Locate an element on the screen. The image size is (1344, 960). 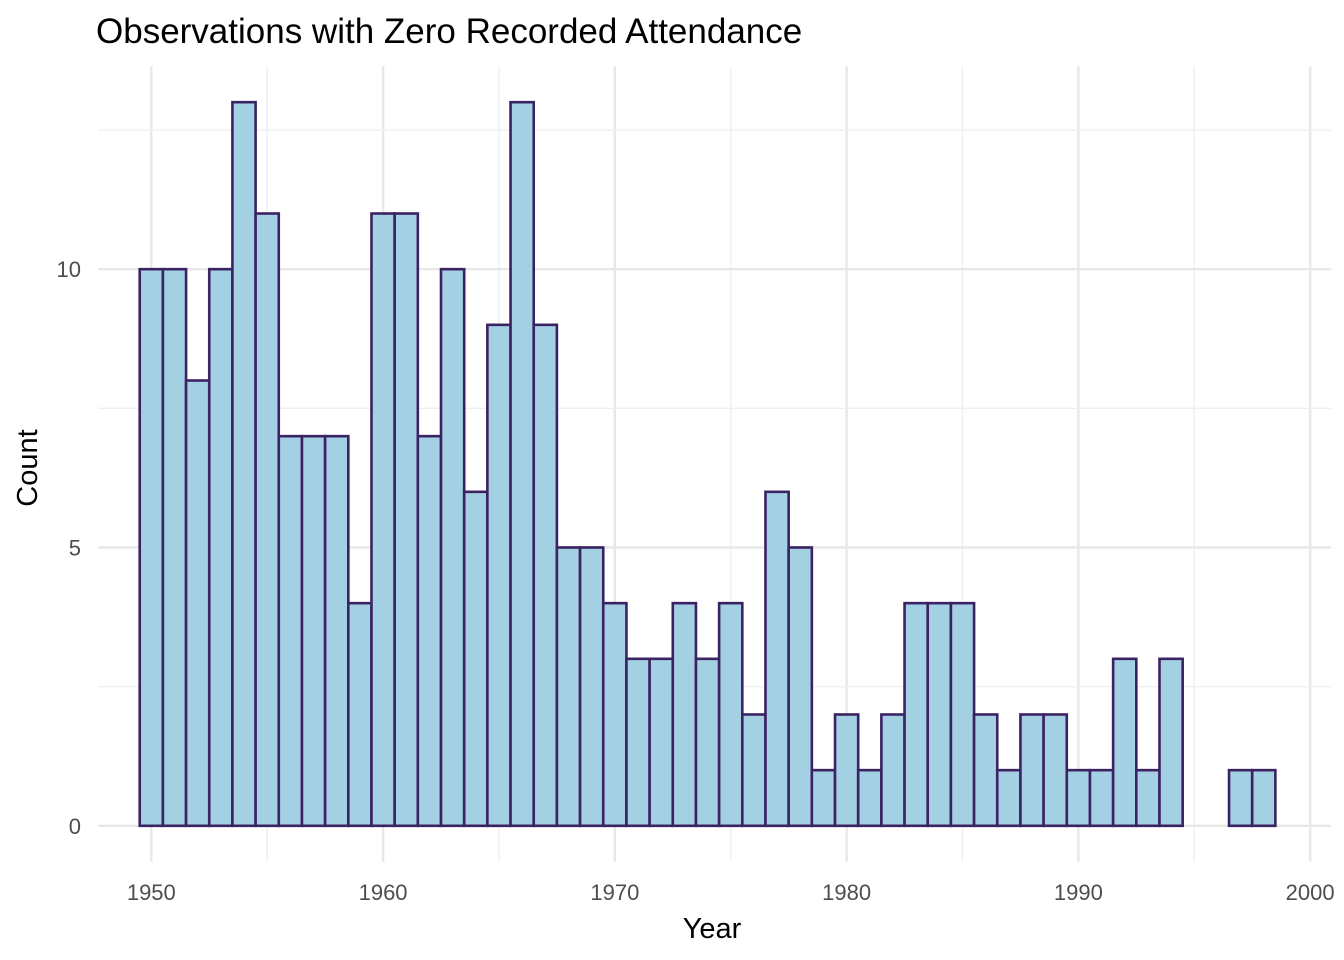
bar-1975 is located at coordinates (730, 714).